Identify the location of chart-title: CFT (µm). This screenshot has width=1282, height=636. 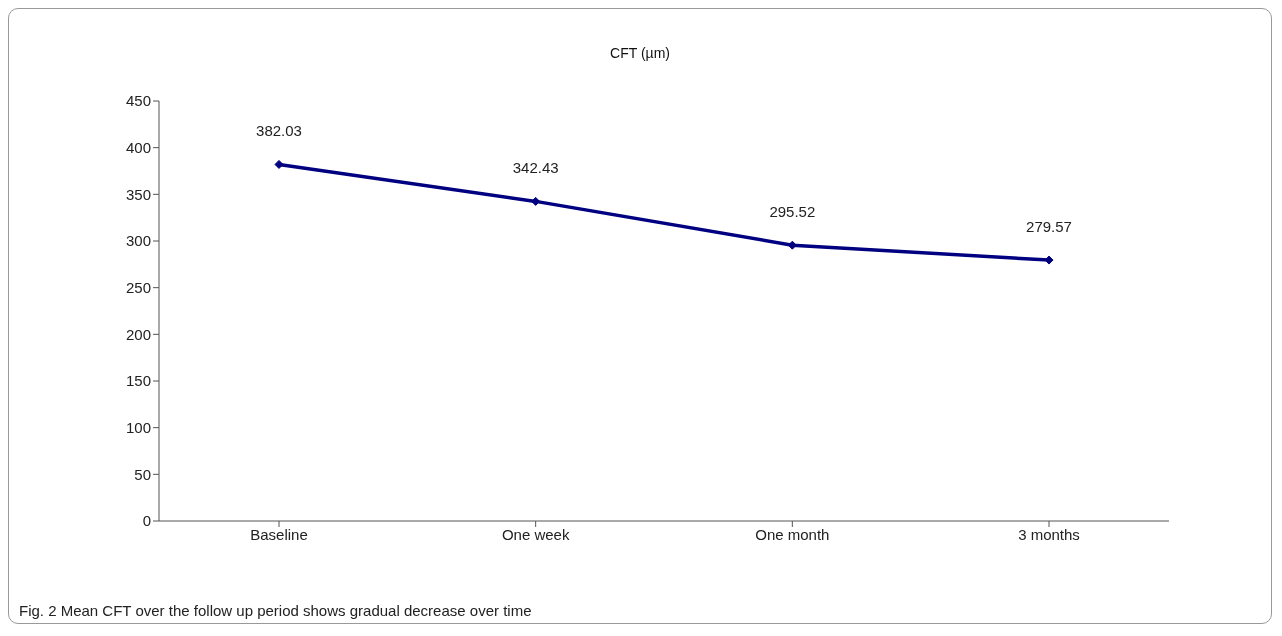
(640, 53).